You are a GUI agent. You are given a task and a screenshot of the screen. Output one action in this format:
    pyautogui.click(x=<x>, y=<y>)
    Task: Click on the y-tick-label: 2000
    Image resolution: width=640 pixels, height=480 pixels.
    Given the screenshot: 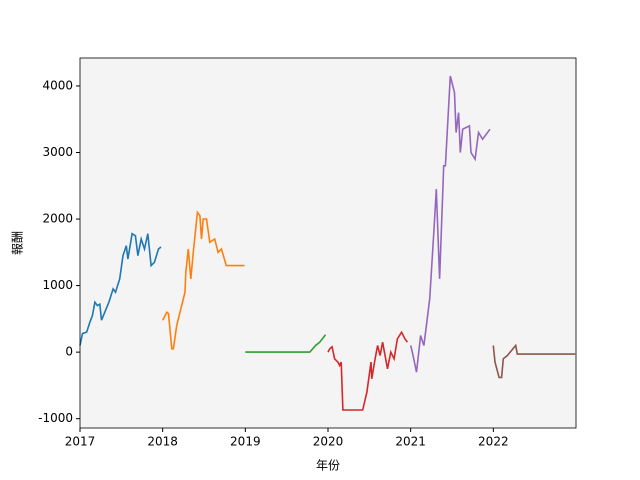 What is the action you would take?
    pyautogui.click(x=57, y=219)
    